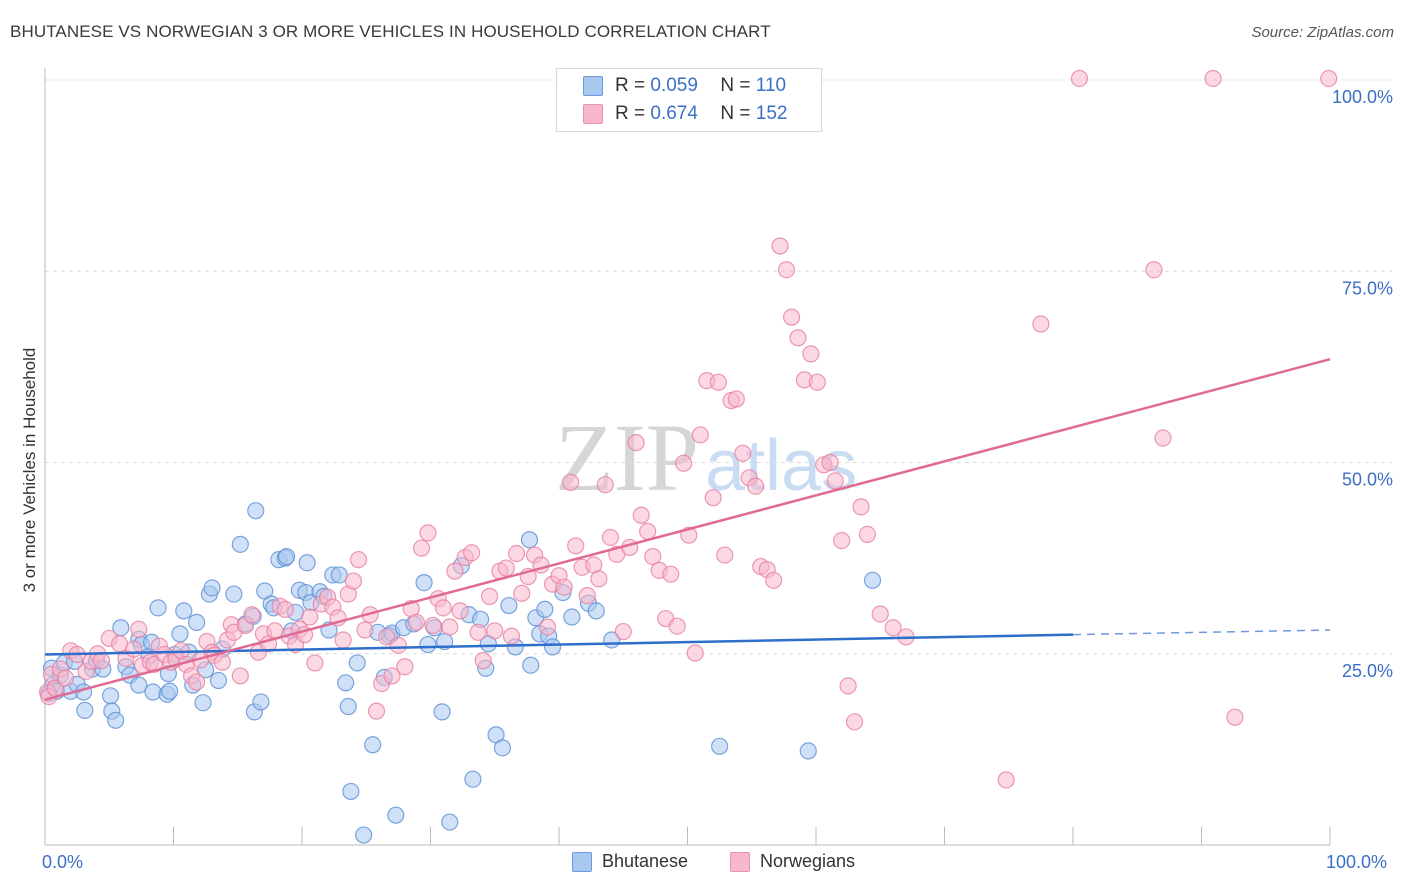  What do you see at coordinates (1357, 862) in the screenshot?
I see `x-tick-max: 100.0%` at bounding box center [1357, 862].